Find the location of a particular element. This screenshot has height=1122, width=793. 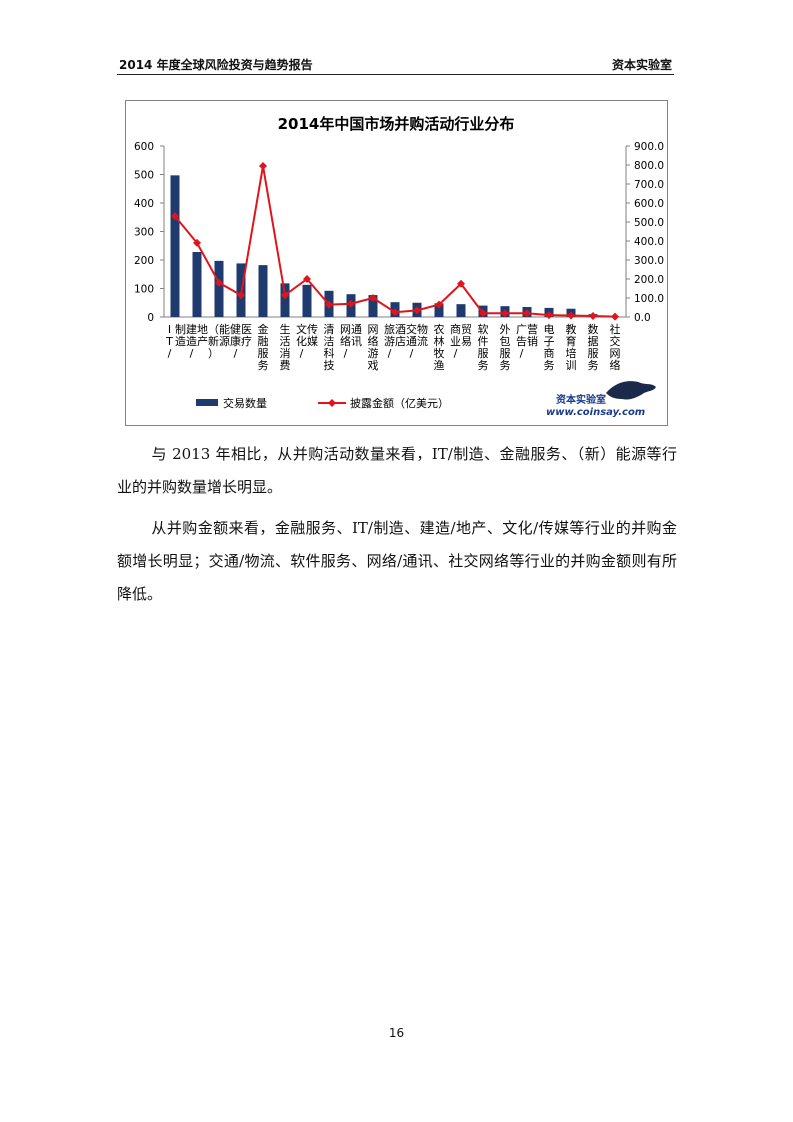

y-left-tick-label: 100 is located at coordinates (144, 290).